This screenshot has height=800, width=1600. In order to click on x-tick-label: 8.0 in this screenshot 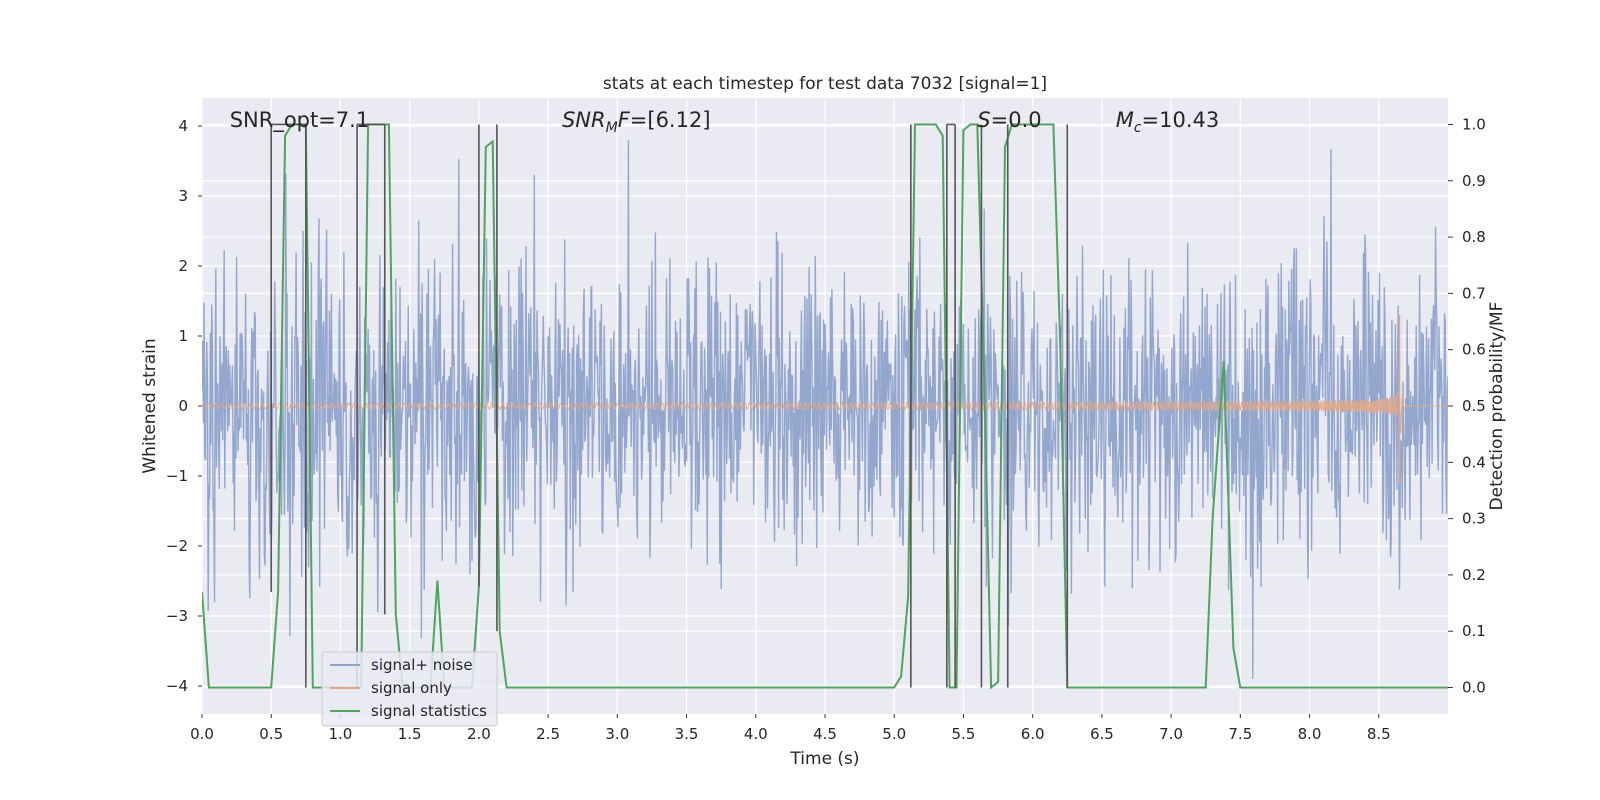, I will do `click(1310, 734)`.